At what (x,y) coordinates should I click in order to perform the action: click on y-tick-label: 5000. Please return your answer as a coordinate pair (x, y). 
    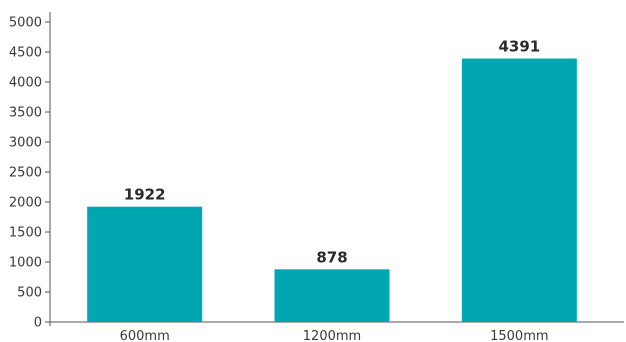
    Looking at the image, I should click on (25, 23).